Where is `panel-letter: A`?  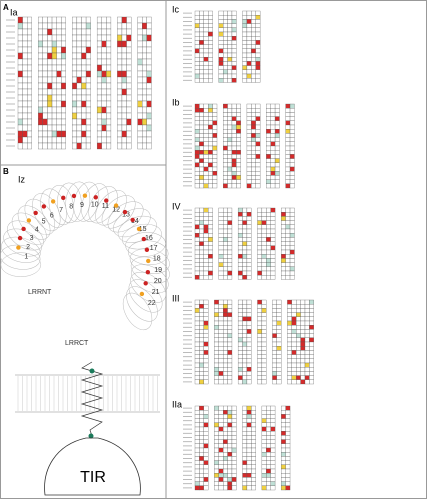
panel-letter: A is located at coordinates (6, 7).